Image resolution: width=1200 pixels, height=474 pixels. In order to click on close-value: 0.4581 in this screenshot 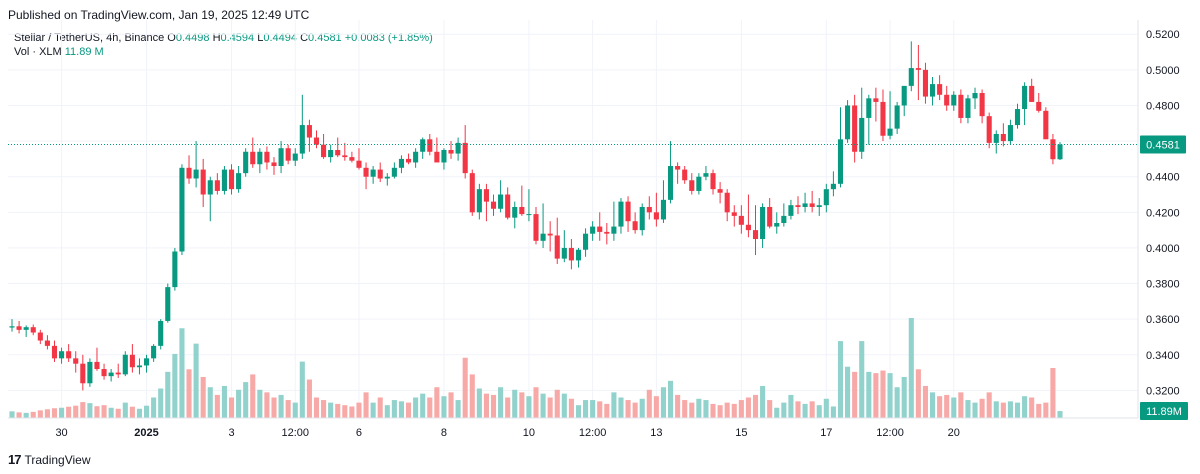, I will do `click(325, 38)`.